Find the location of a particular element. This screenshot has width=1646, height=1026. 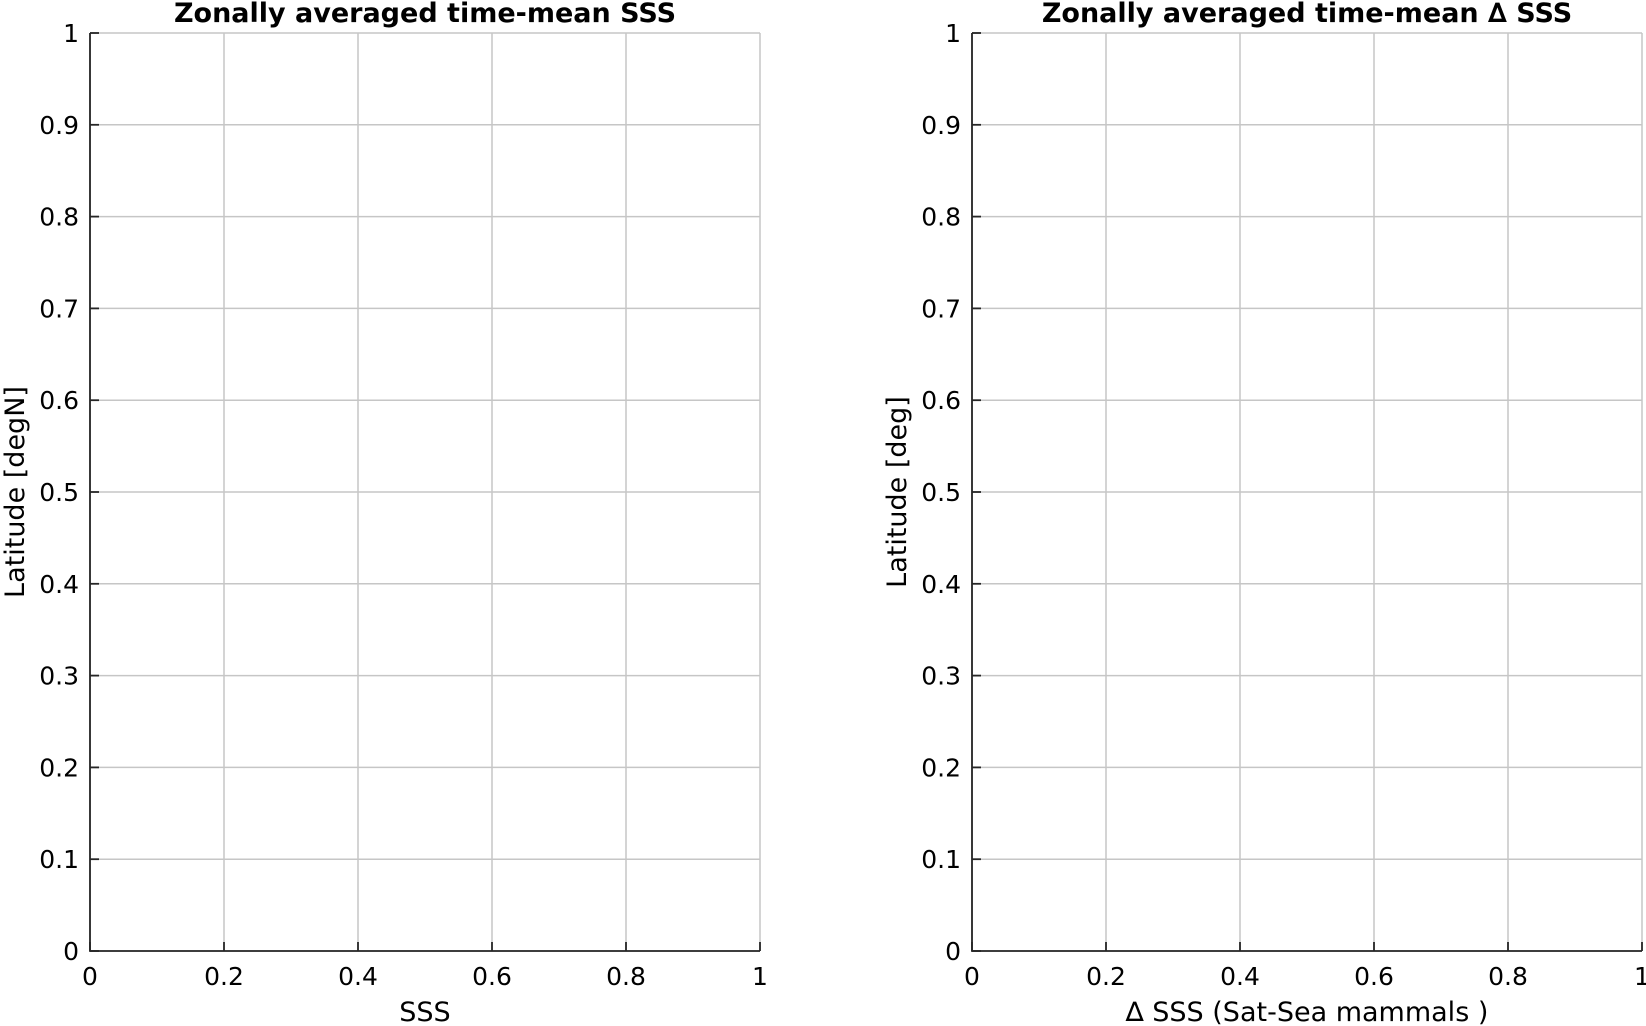

left-plot-ytick-label: 0.5 is located at coordinates (59, 492).